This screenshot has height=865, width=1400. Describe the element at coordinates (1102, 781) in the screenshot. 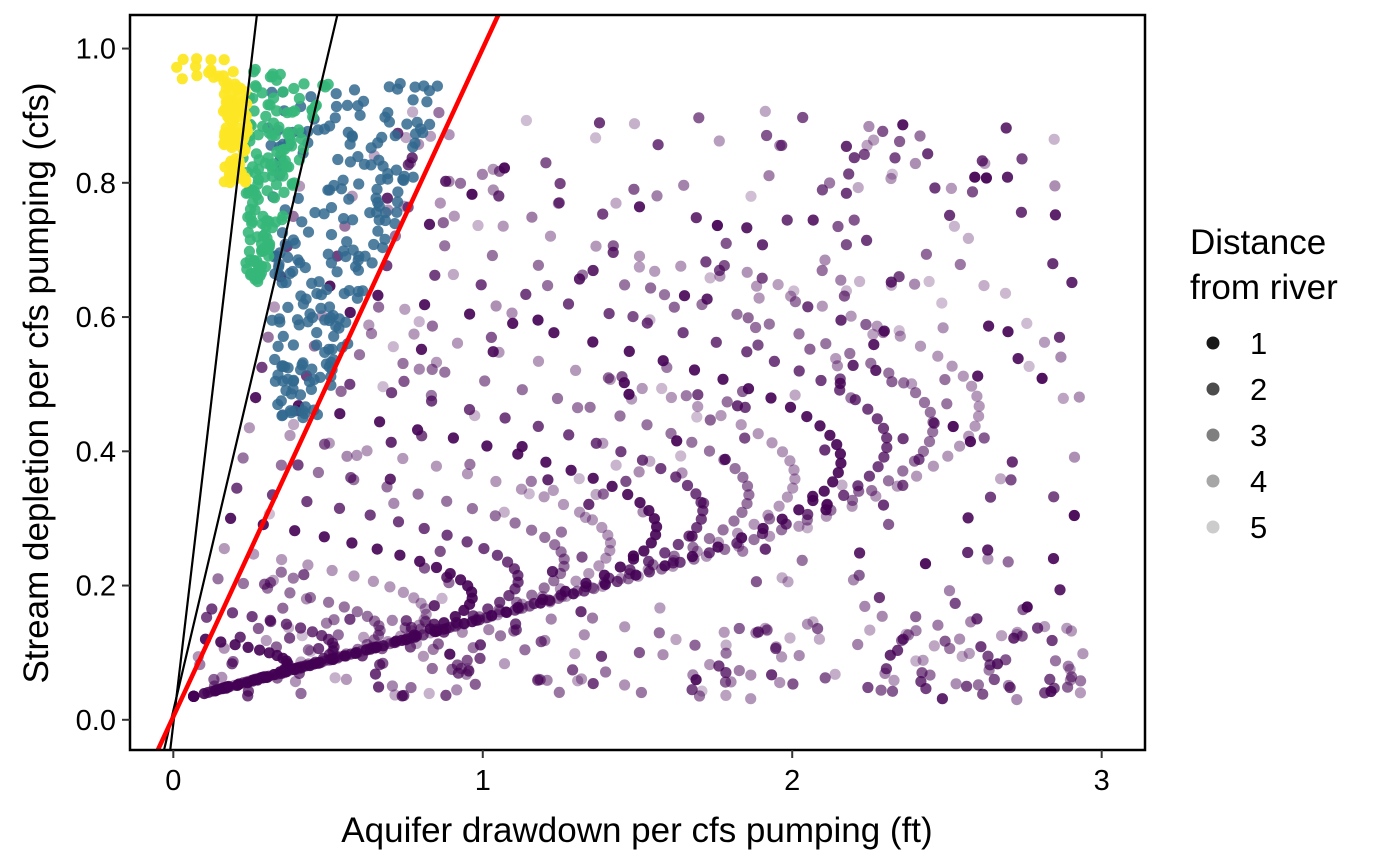

I see `x-tick-label: 3` at that location.